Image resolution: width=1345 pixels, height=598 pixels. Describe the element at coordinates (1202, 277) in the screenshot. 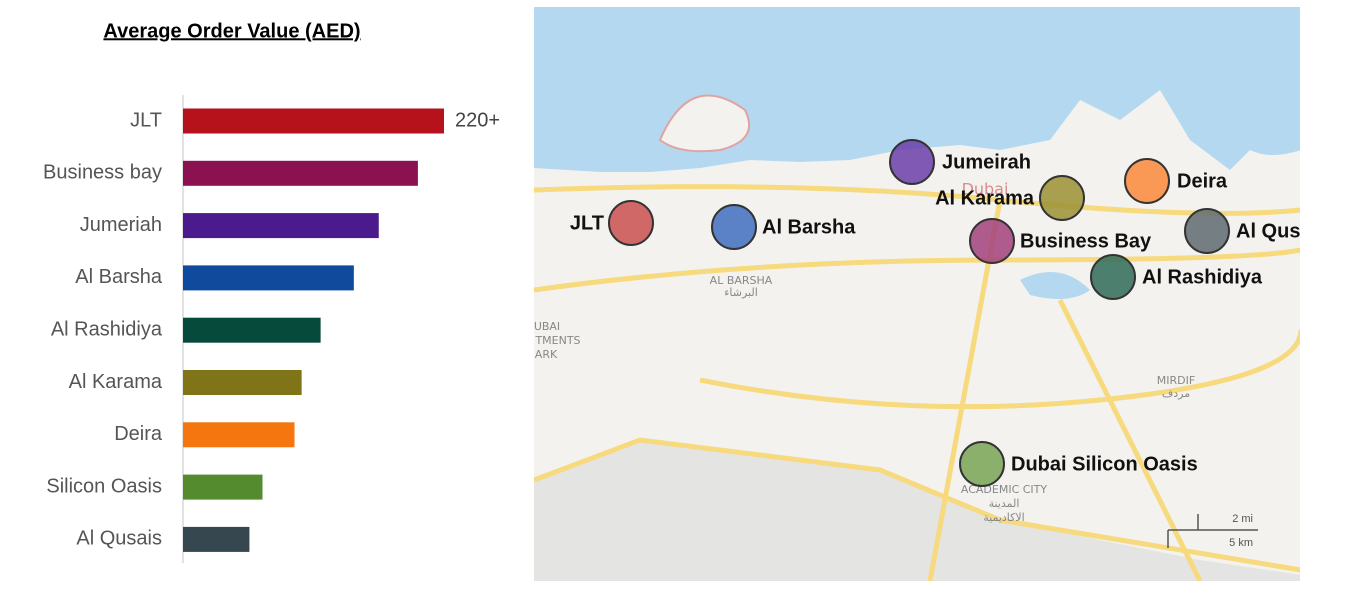

I see `marker-label: Al Rashidiya` at that location.